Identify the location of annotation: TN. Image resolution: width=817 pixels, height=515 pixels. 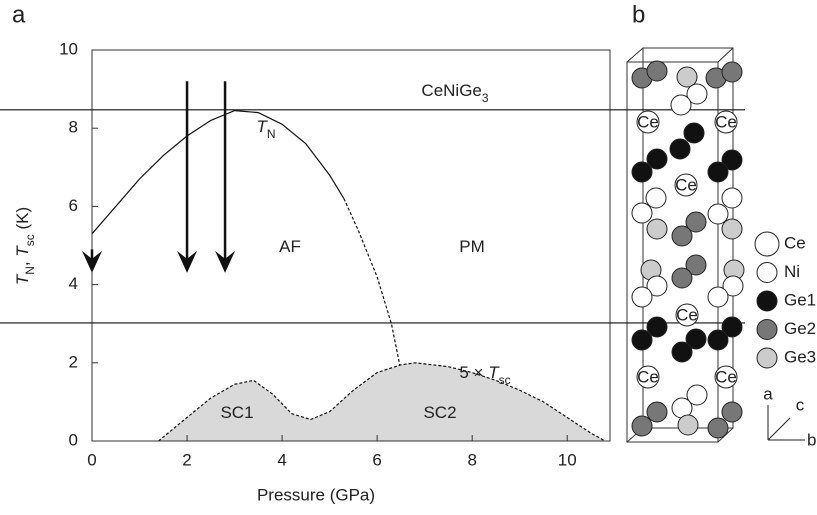
(265, 129).